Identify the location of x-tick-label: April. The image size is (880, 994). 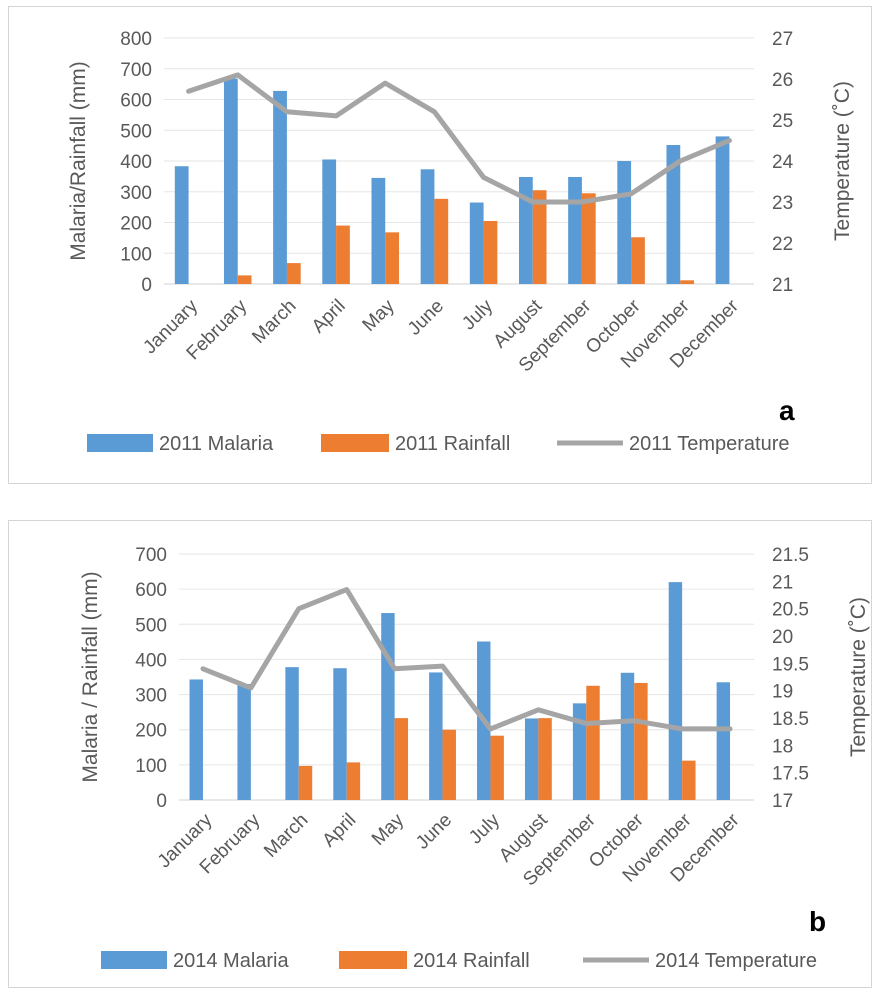
(329, 317).